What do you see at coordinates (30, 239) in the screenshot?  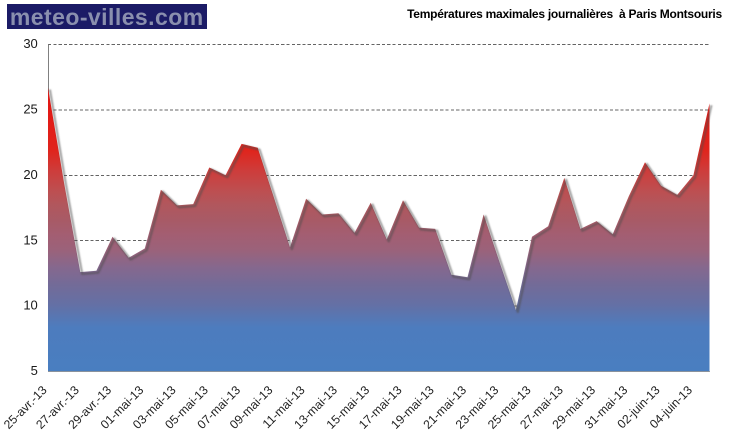 I see `svg-text: 15` at bounding box center [30, 239].